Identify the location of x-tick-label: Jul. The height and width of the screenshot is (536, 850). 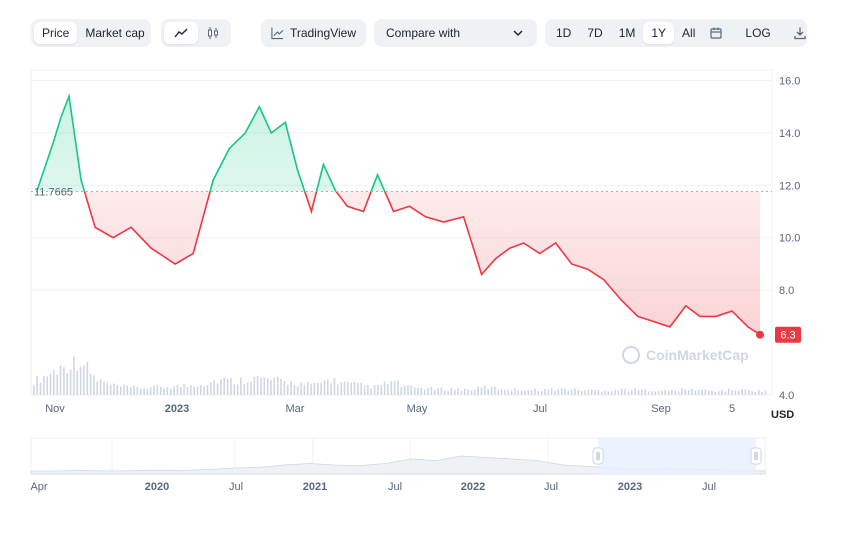
(540, 409).